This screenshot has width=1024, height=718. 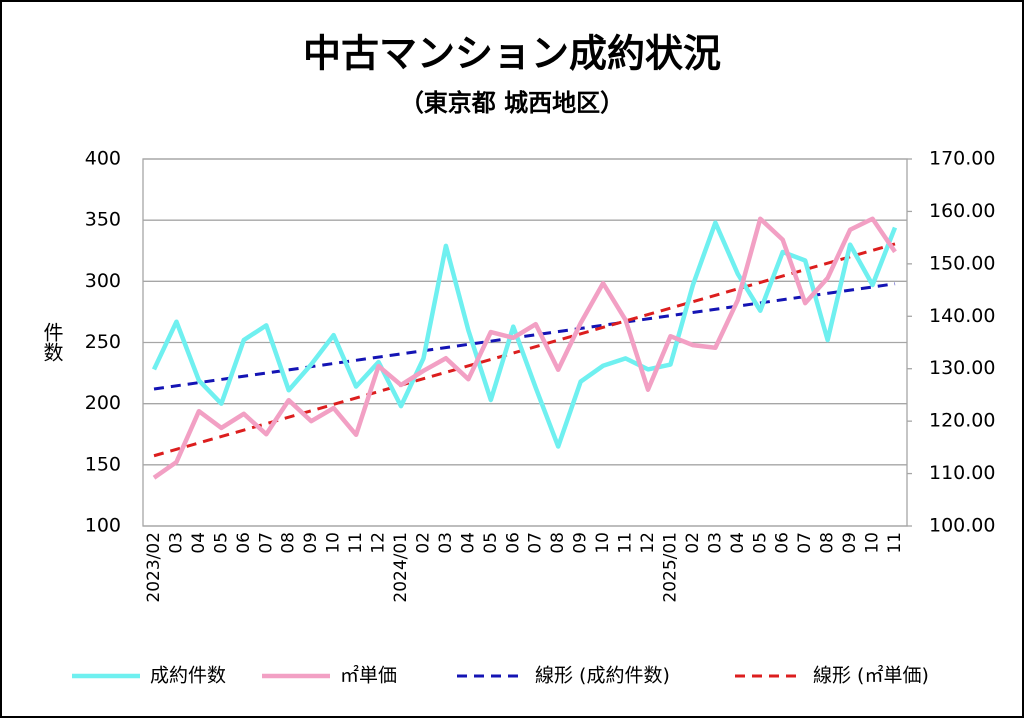 What do you see at coordinates (103, 526) in the screenshot?
I see `y-tick-label: 100` at bounding box center [103, 526].